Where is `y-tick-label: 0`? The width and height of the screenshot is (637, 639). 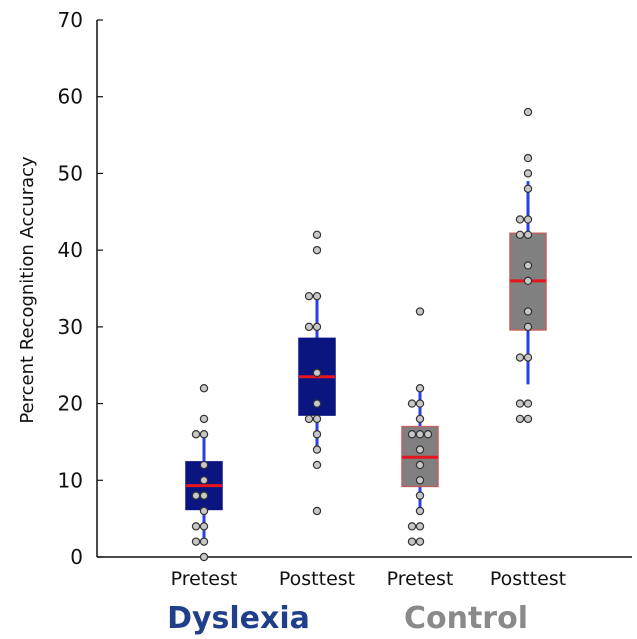 y-tick-label: 0 is located at coordinates (76, 557).